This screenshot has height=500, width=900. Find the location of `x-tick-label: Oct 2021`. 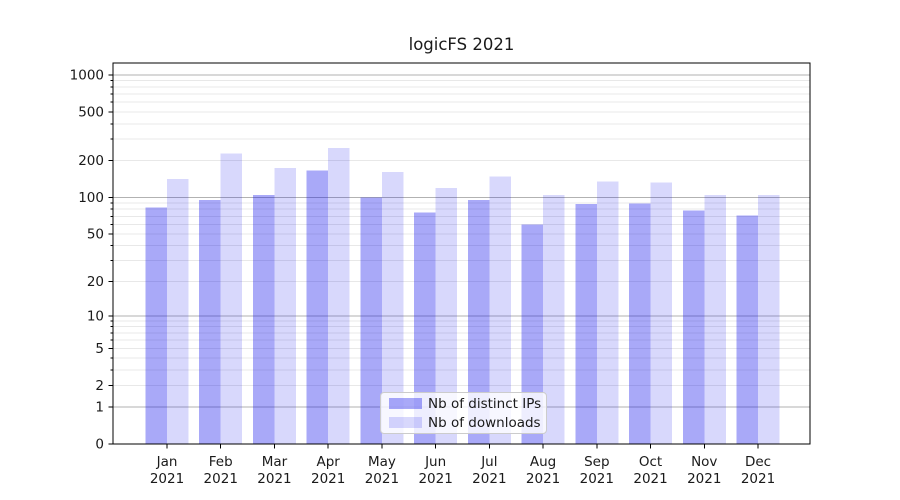

x-tick-label: Oct 2021 is located at coordinates (650, 470).